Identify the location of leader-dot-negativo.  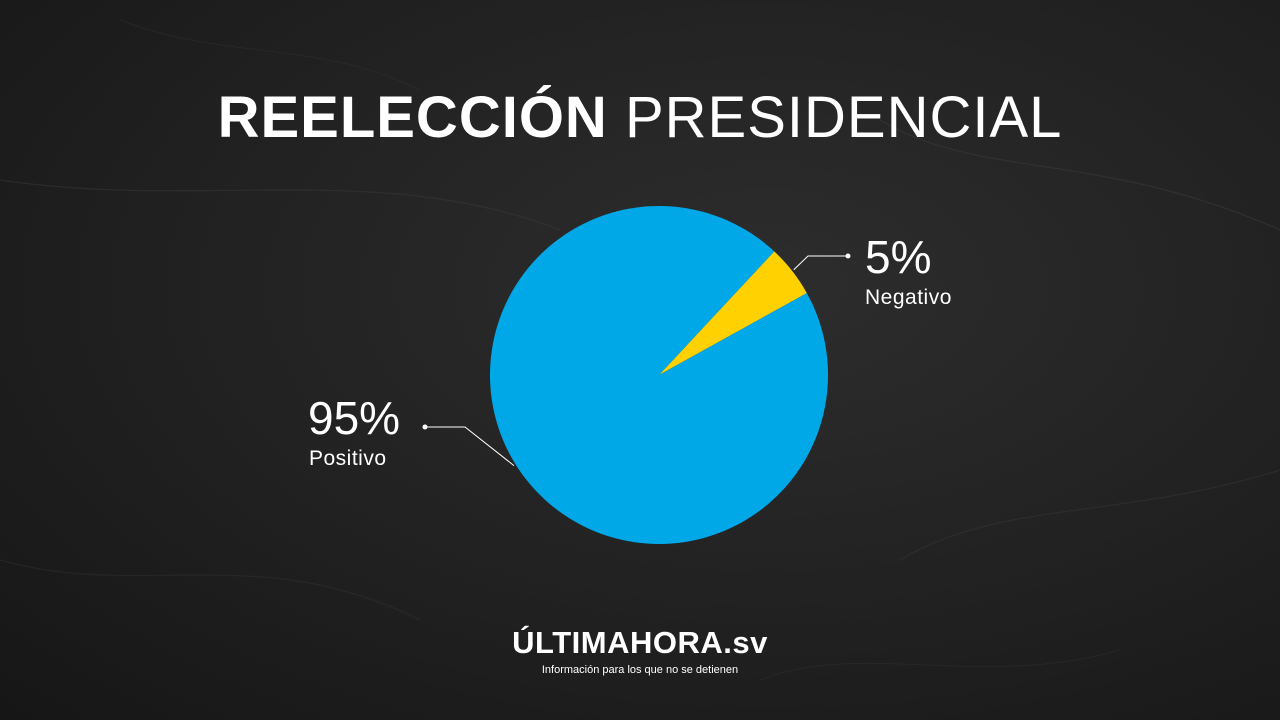
(848, 256).